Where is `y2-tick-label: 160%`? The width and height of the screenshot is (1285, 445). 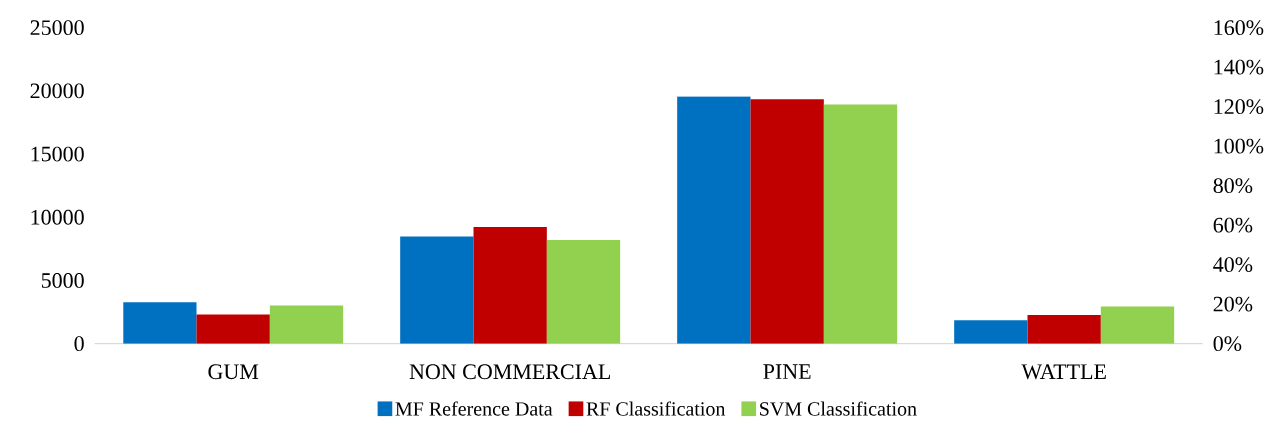 y2-tick-label: 160% is located at coordinates (1239, 28).